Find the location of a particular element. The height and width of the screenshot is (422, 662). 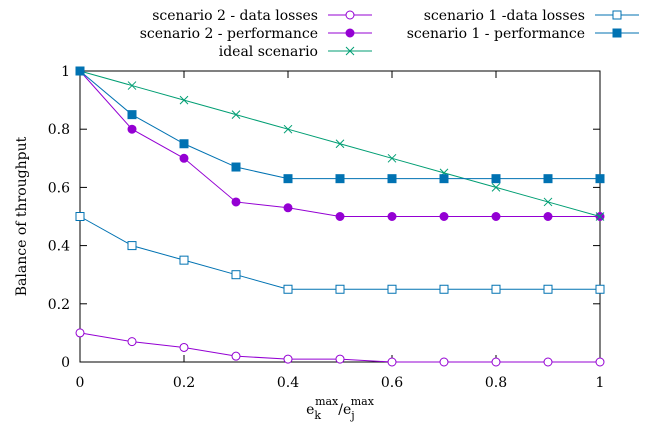

legend-item: scenario 2 - data losses is located at coordinates (262, 16).